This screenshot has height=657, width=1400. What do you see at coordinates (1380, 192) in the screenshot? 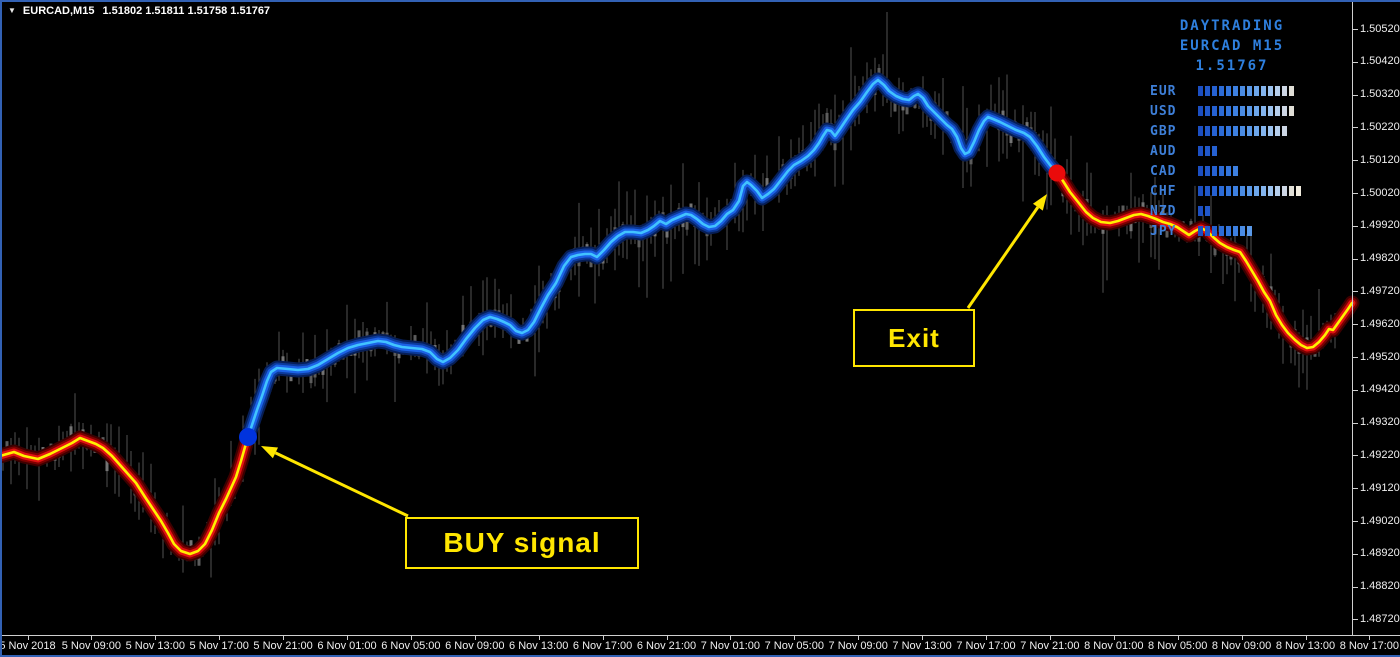
I see `price-tick-label: 1.50020` at bounding box center [1380, 192].